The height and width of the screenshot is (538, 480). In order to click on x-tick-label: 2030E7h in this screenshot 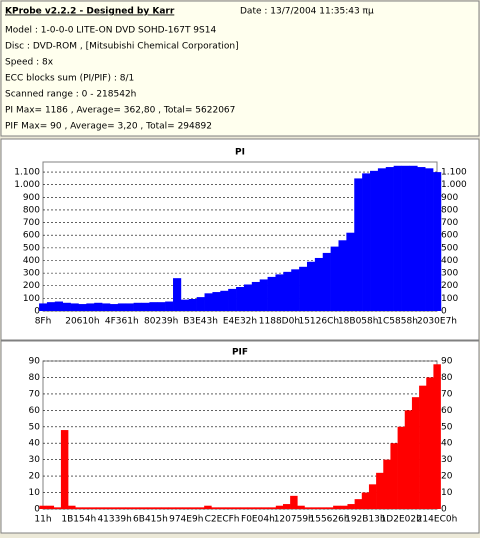, I will do `click(437, 322)`.